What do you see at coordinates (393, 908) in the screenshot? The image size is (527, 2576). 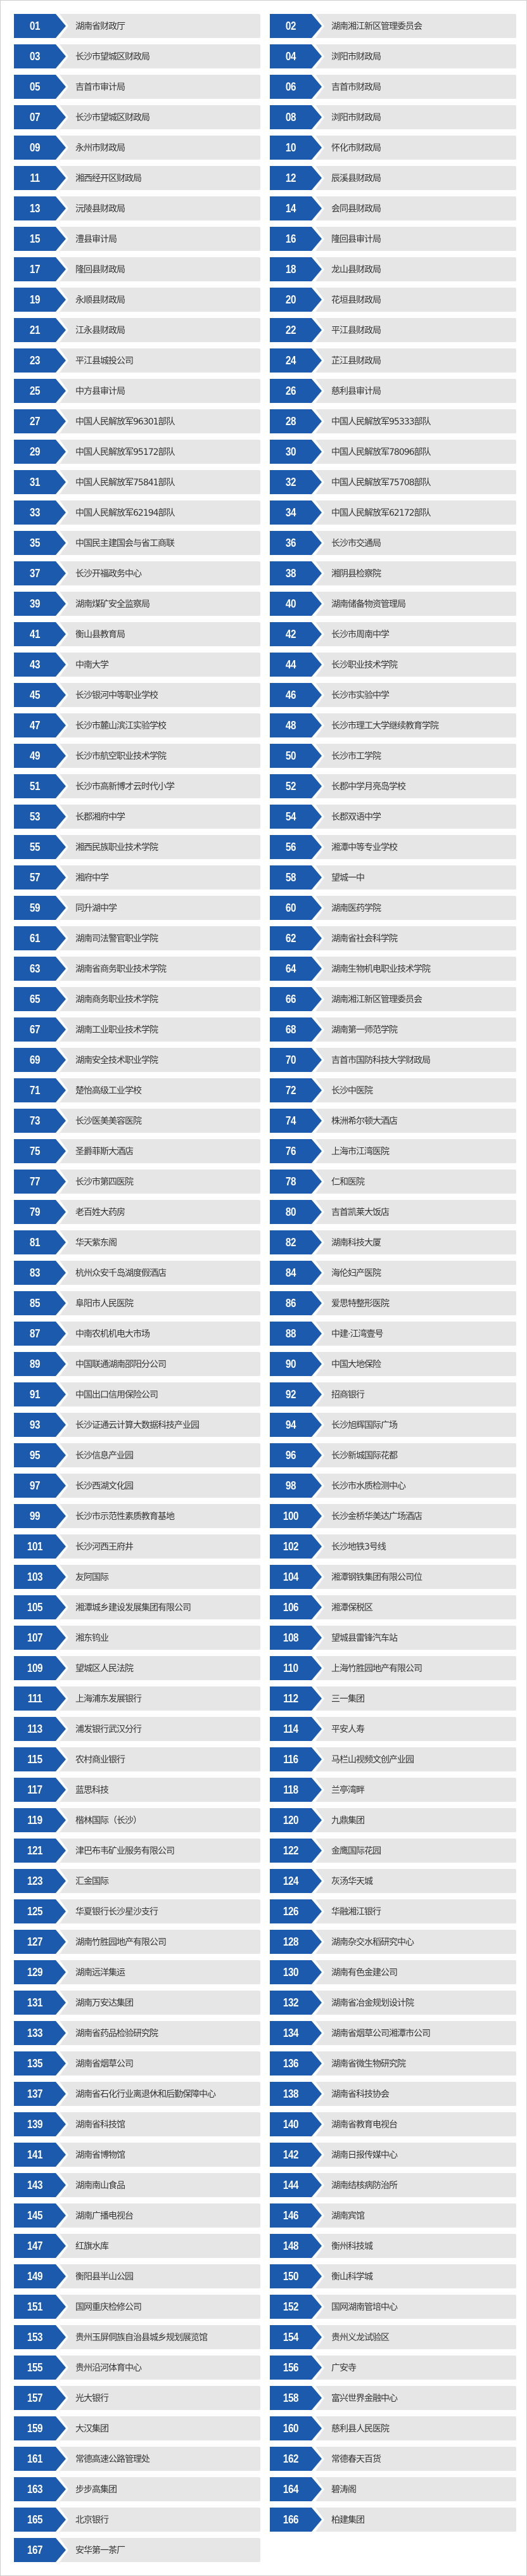 I see `list-item: 60 湖南医药学院` at bounding box center [393, 908].